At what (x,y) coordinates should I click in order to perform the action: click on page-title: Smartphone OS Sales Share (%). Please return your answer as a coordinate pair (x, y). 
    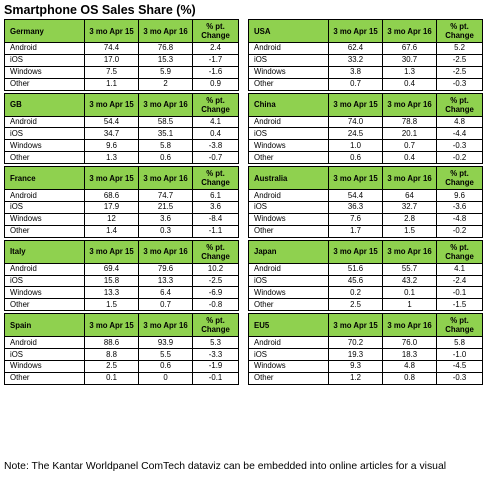
    Looking at the image, I should click on (100, 10).